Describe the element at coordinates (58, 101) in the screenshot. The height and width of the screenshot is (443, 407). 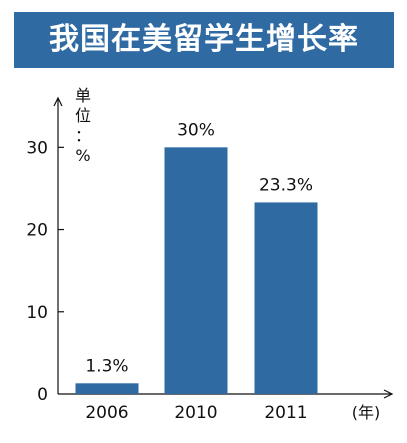
I see `y-axis-arrow` at that location.